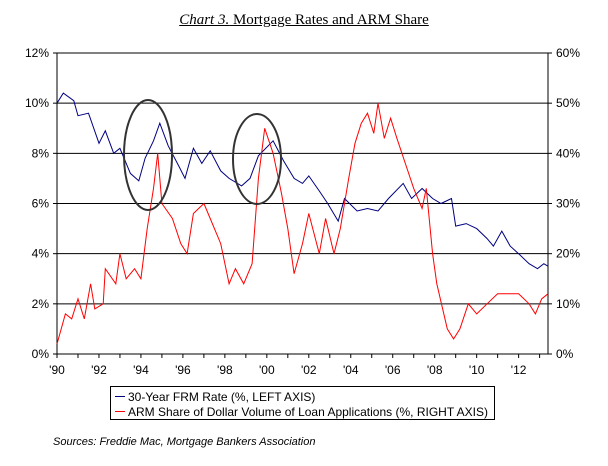  I want to click on x-tick-label: '06, so click(393, 370).